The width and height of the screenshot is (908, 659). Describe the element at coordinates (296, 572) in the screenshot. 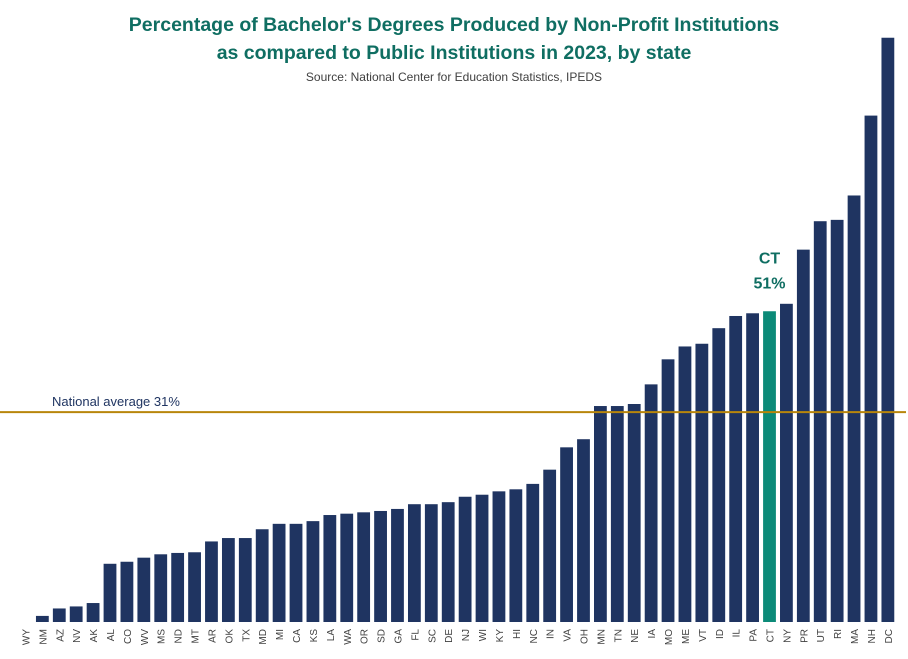

I see `bar-ca` at that location.